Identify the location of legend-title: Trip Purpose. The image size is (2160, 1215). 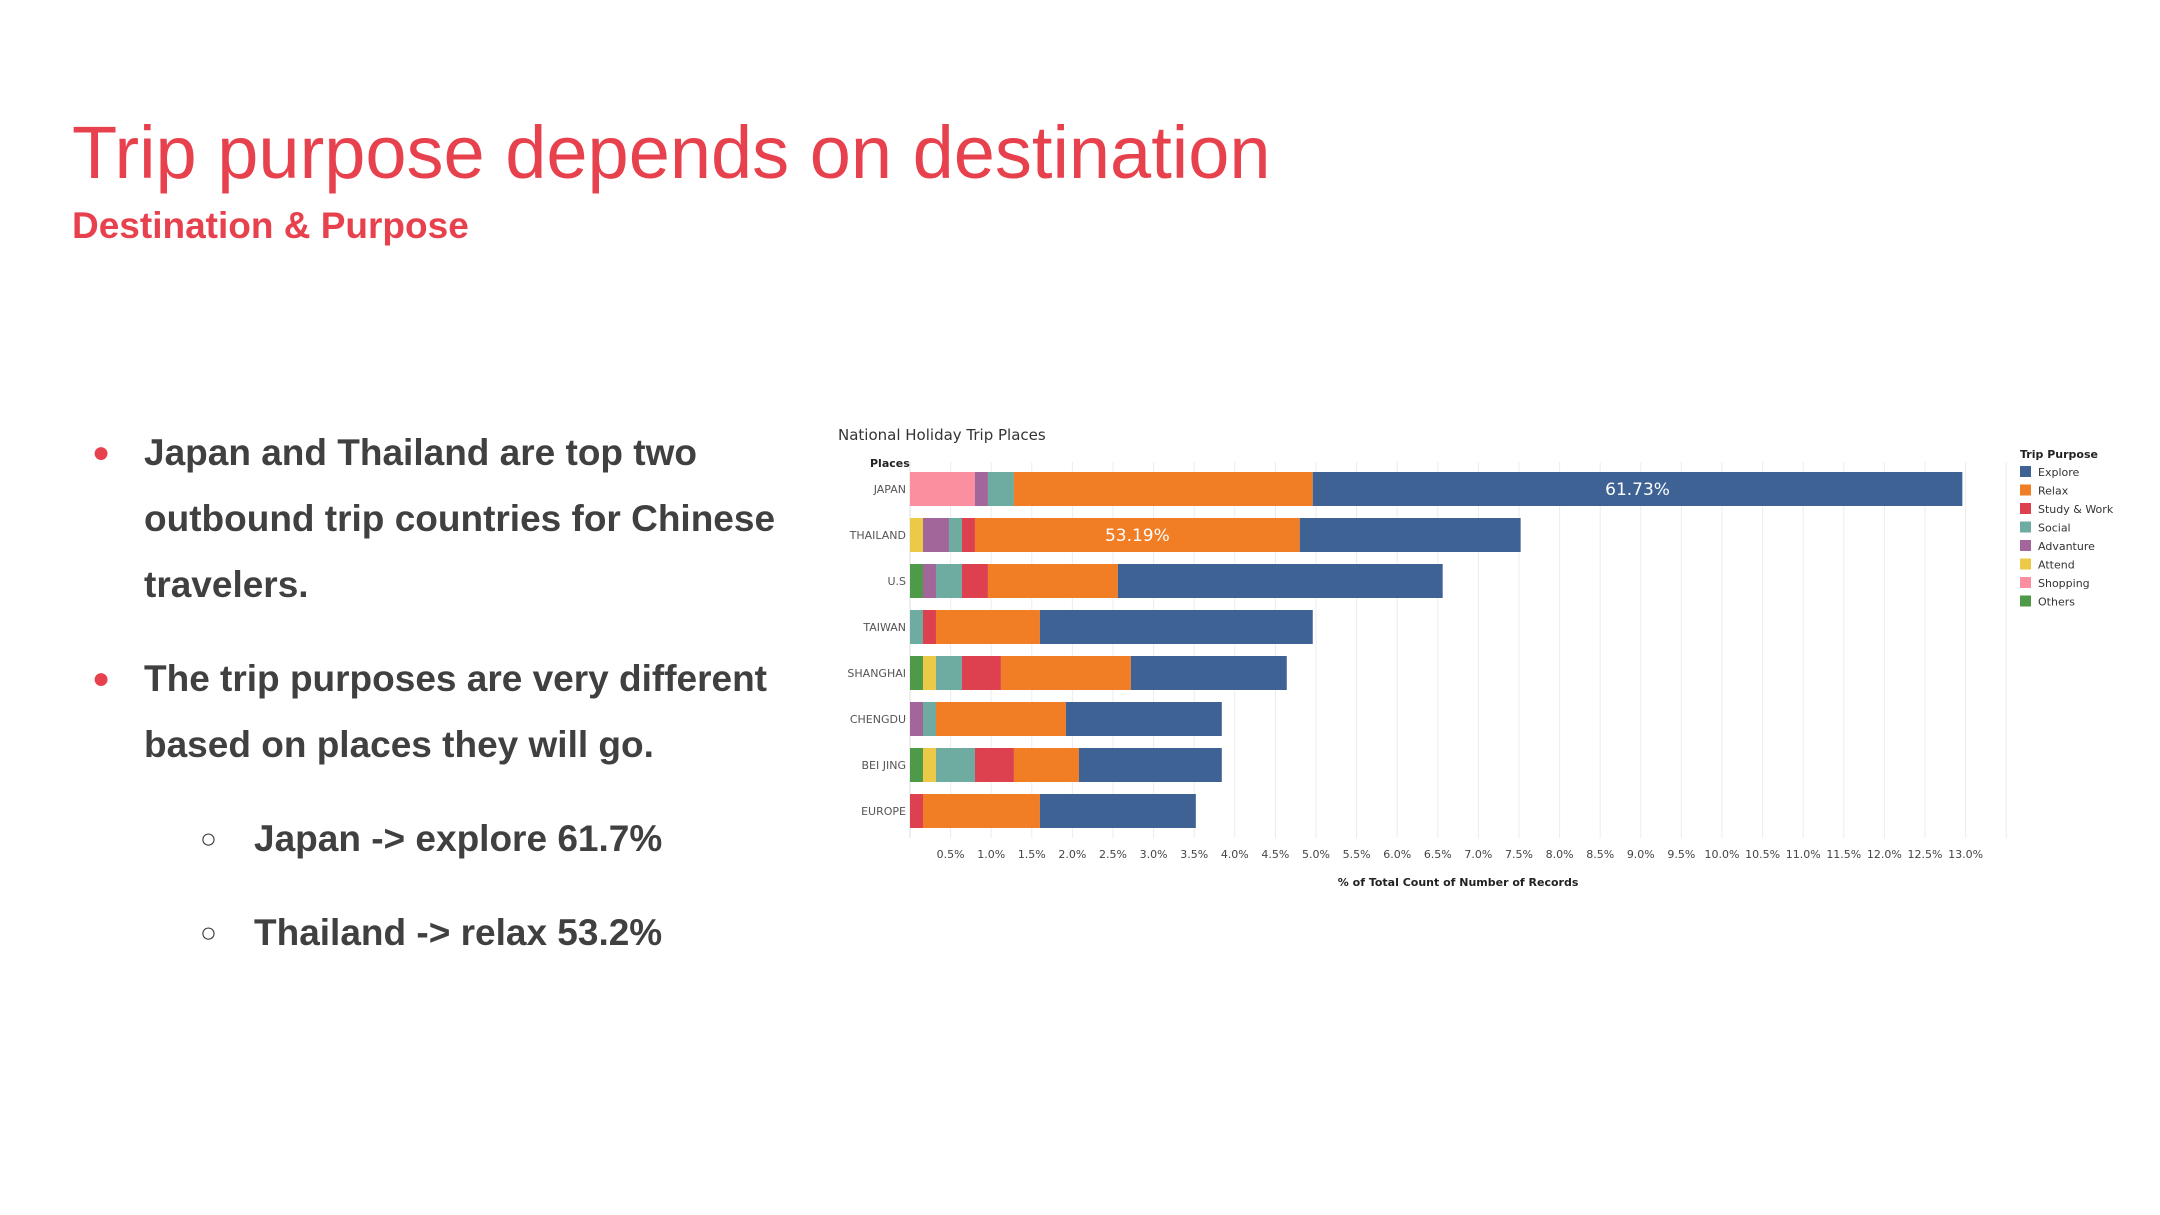
(2059, 454).